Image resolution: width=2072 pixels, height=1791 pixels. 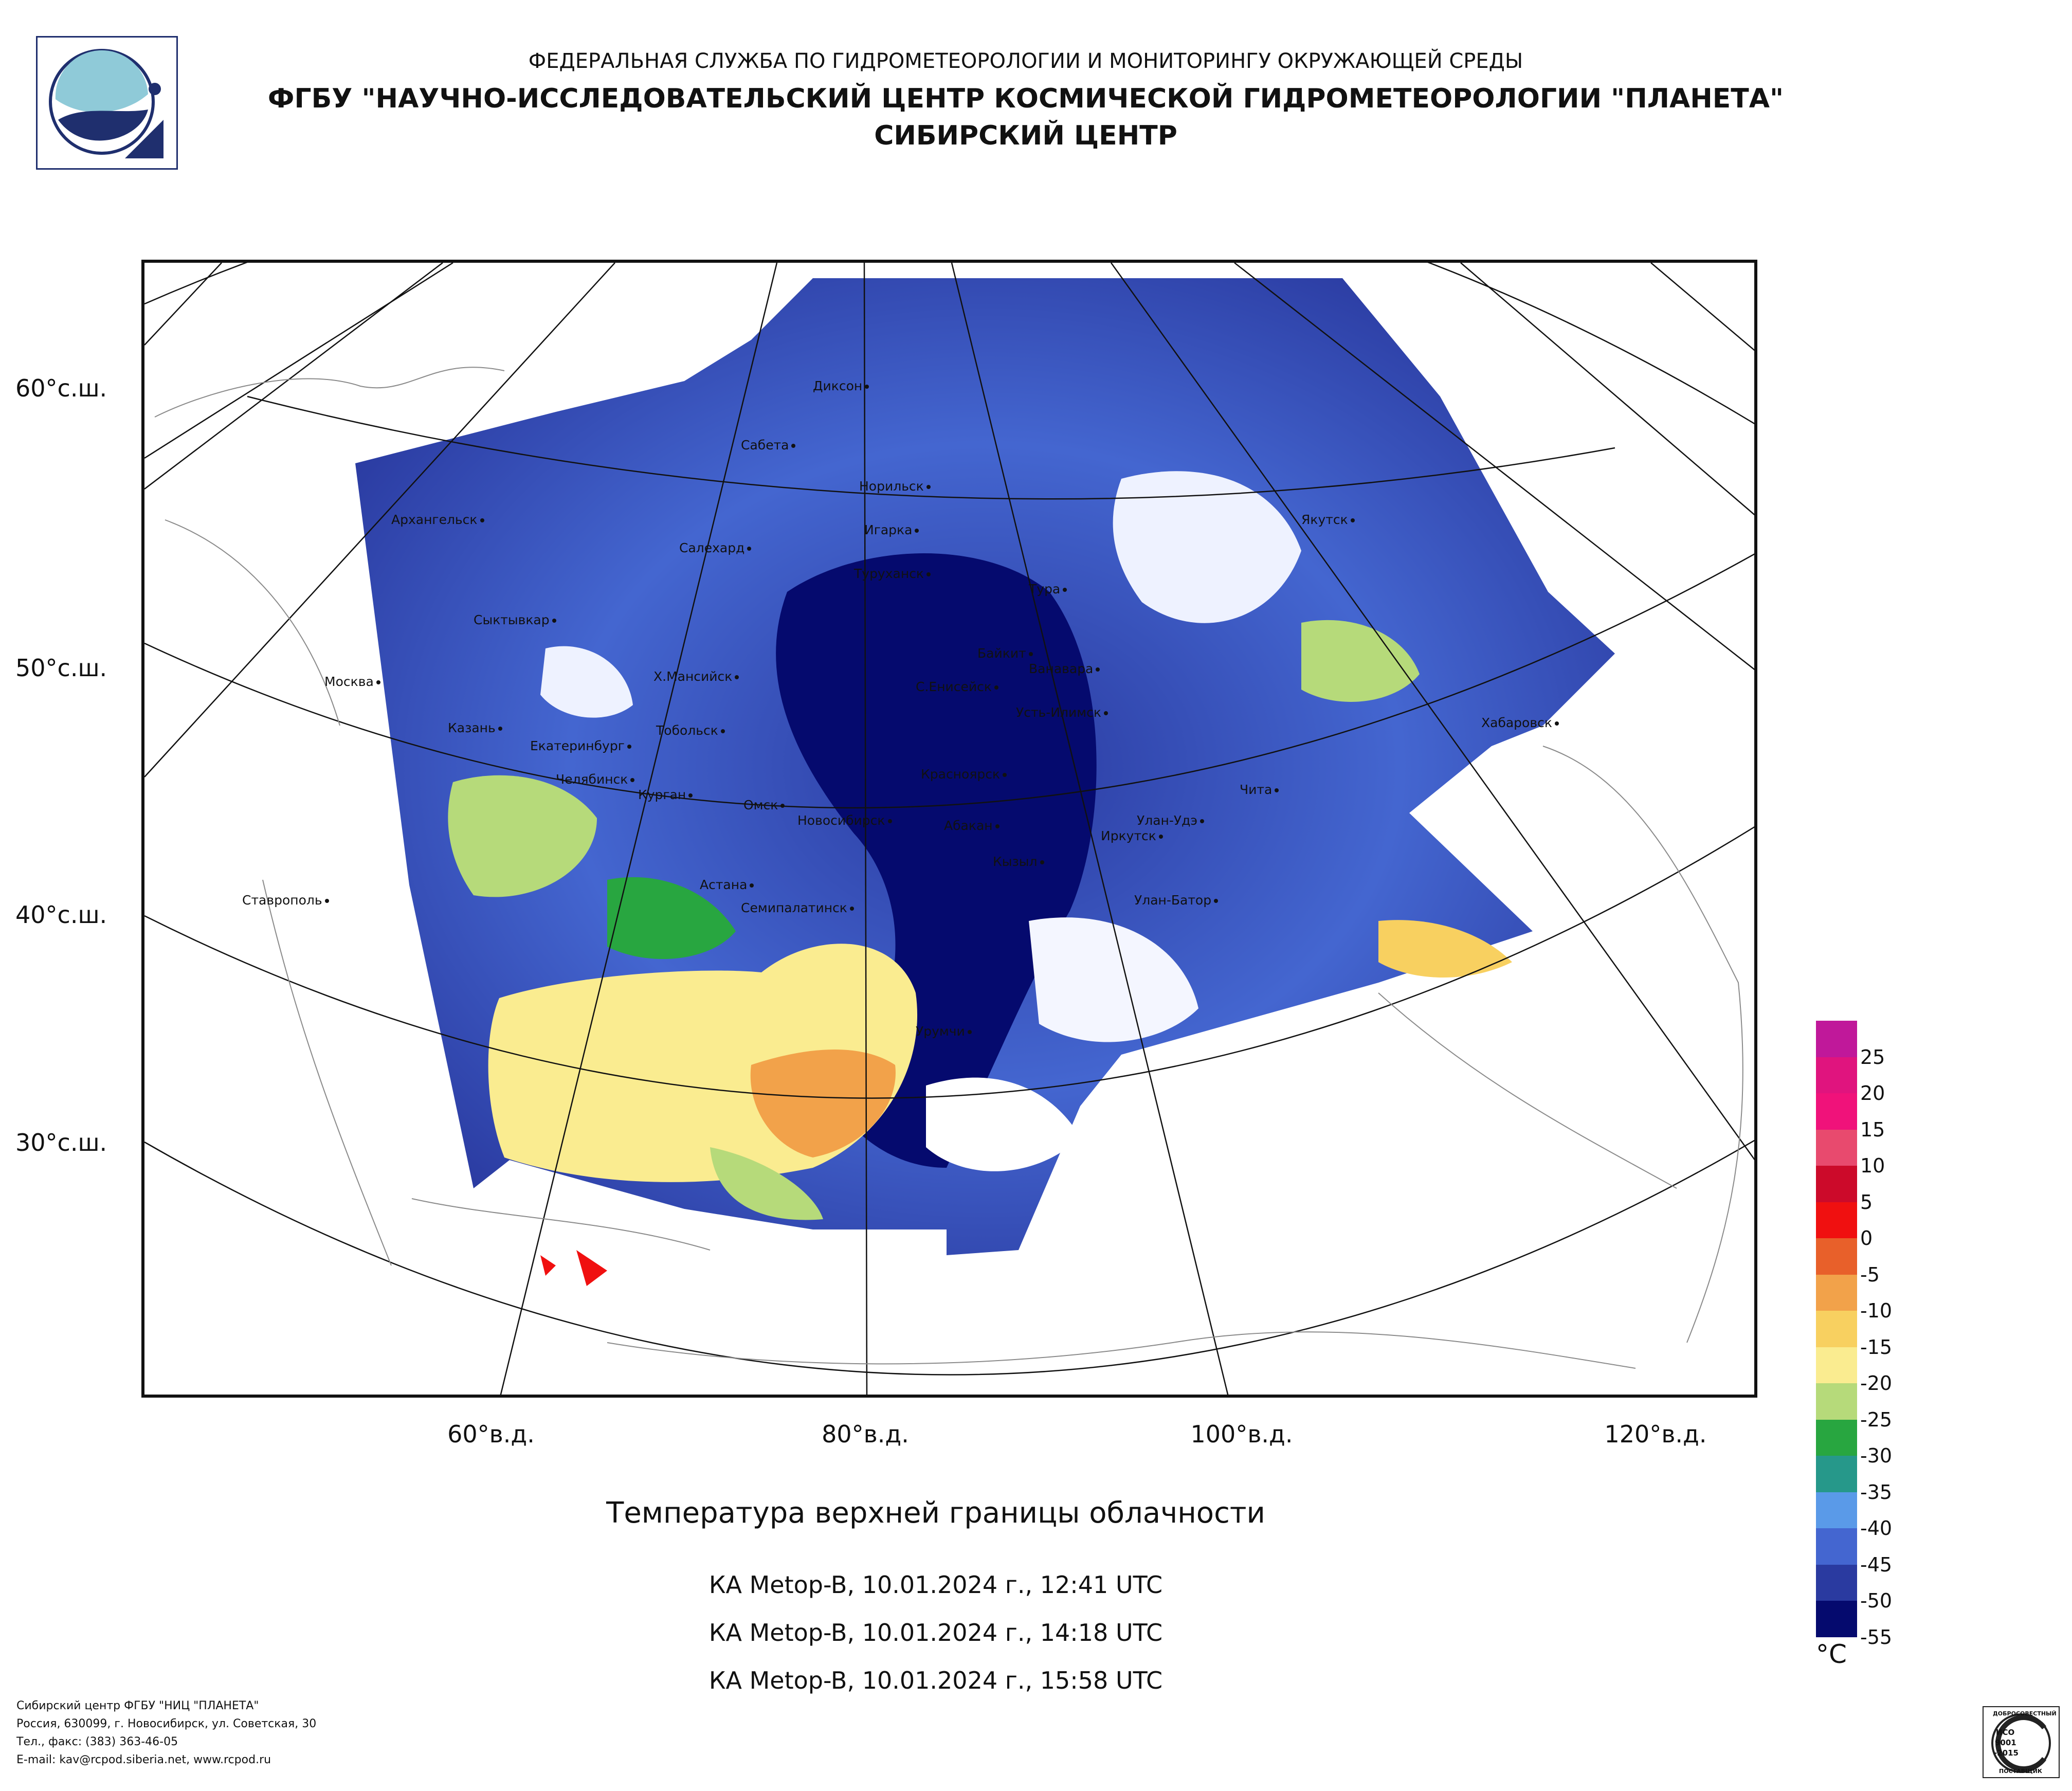 I want to click on city-khmansiysk: Х.Мансийск, so click(x=696, y=676).